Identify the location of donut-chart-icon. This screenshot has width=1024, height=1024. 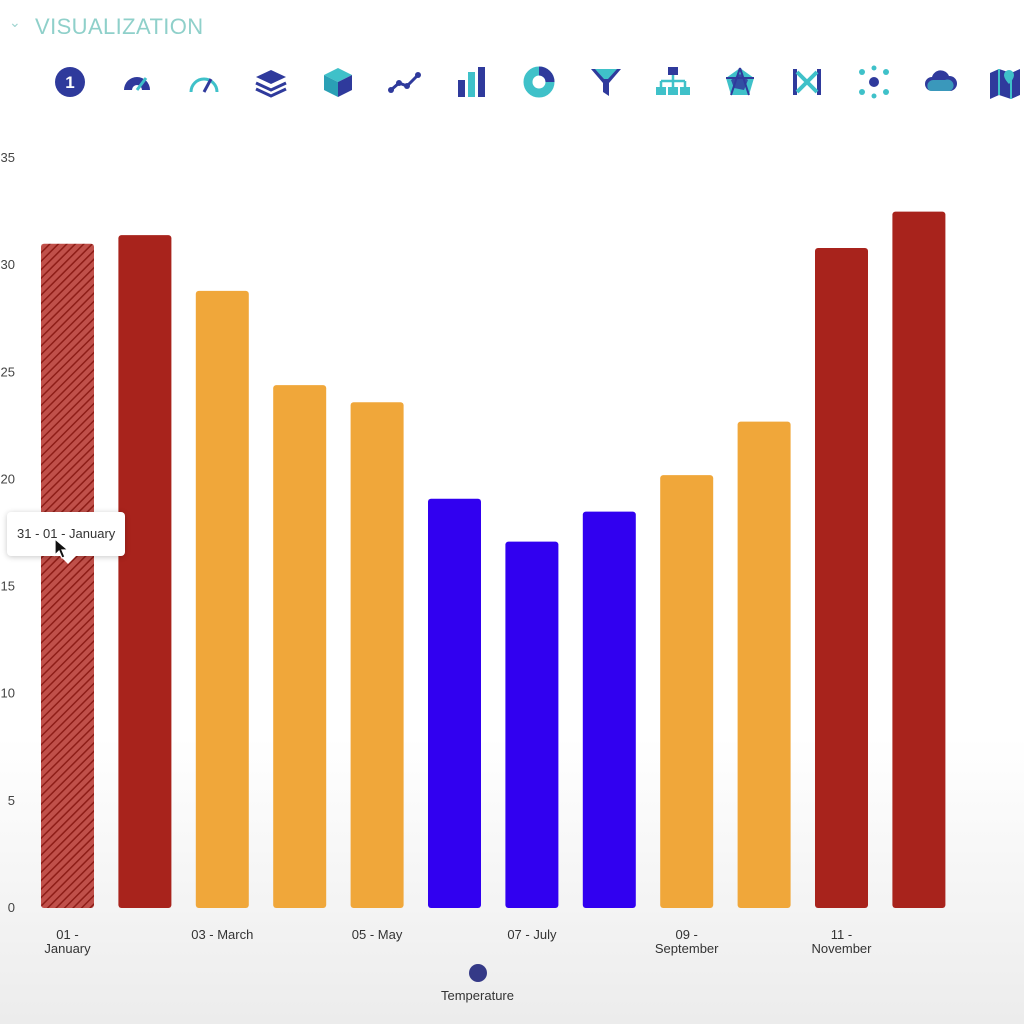
(539, 82).